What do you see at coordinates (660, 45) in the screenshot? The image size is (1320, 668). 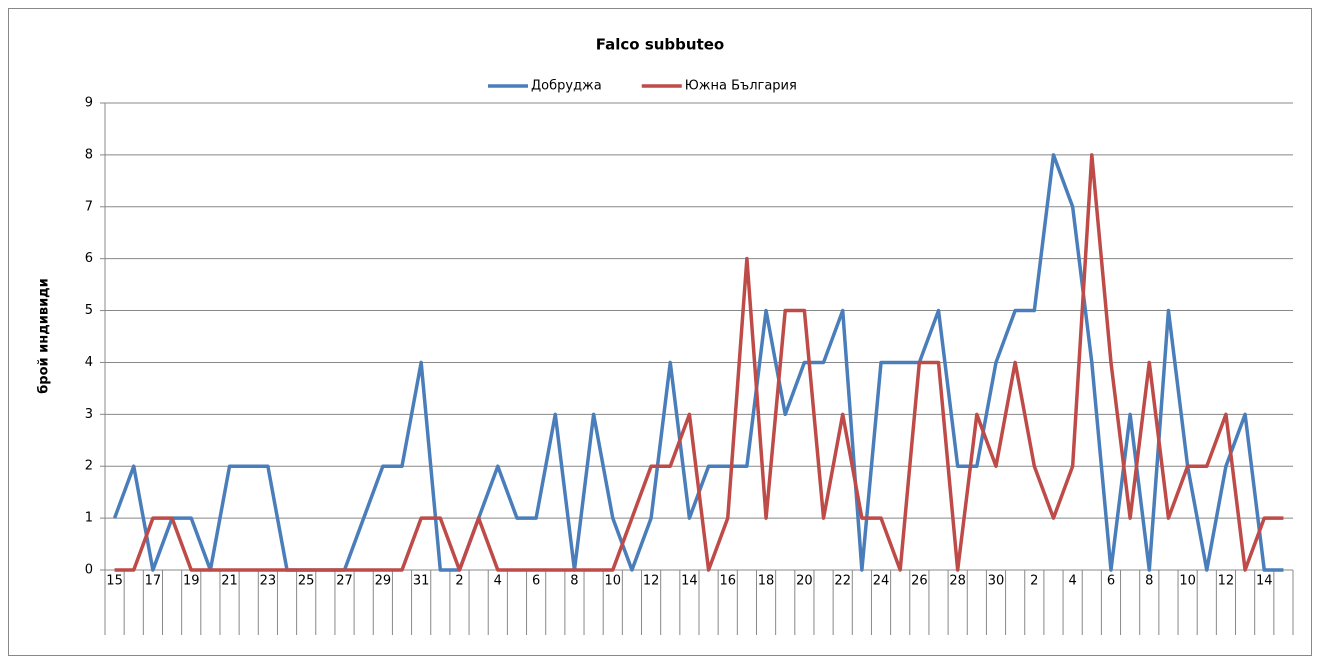 I see `chart-title: Falco subbuteo` at bounding box center [660, 45].